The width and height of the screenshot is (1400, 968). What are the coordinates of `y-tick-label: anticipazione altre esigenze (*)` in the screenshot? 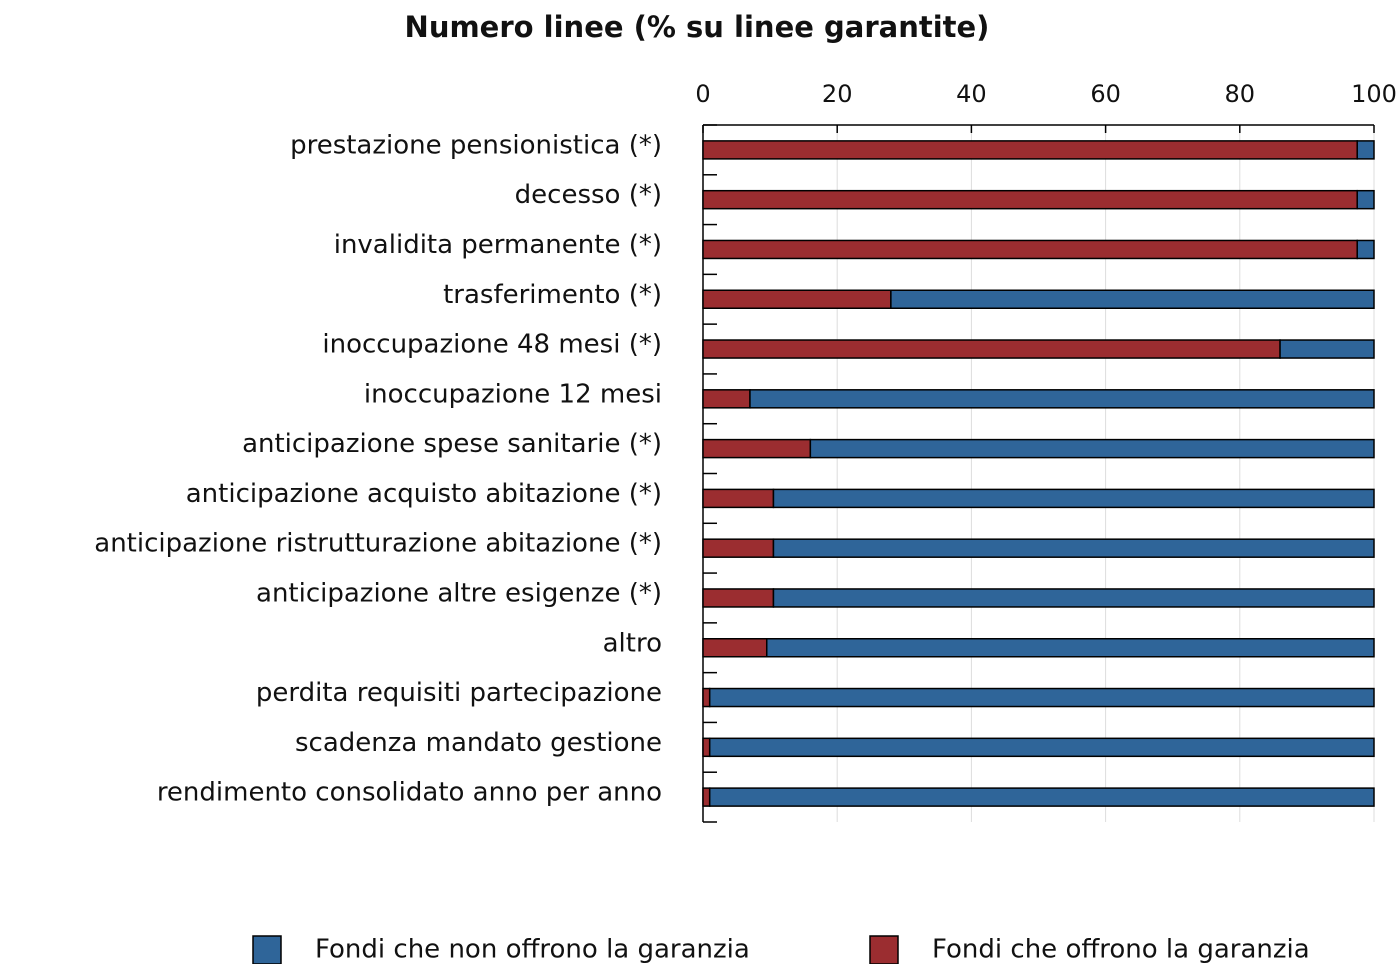 It's located at (459, 593).